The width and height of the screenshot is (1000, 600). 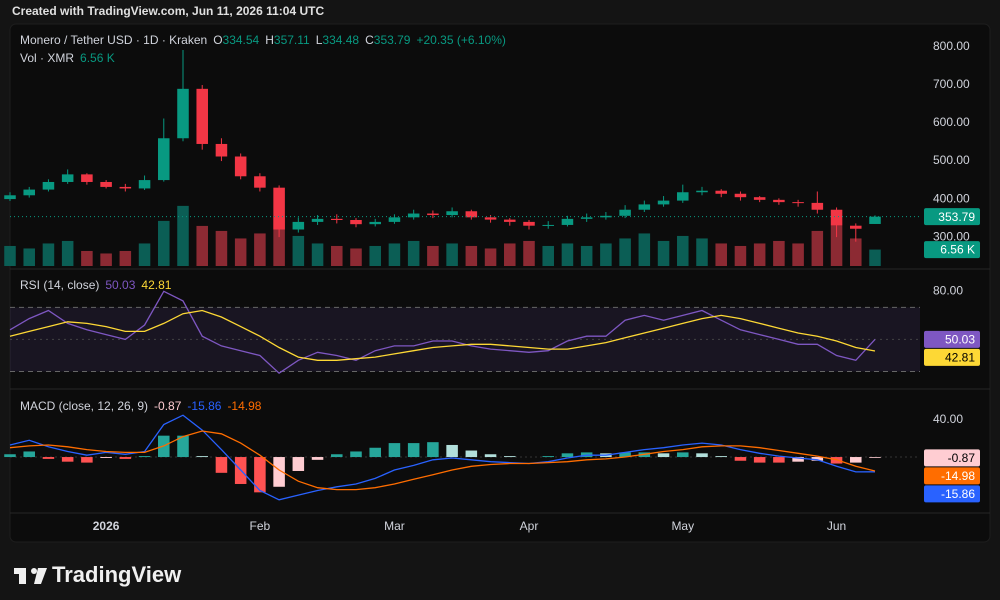 What do you see at coordinates (84, 406) in the screenshot?
I see `legend-title: MACD (close, 12, 26, 9)` at bounding box center [84, 406].